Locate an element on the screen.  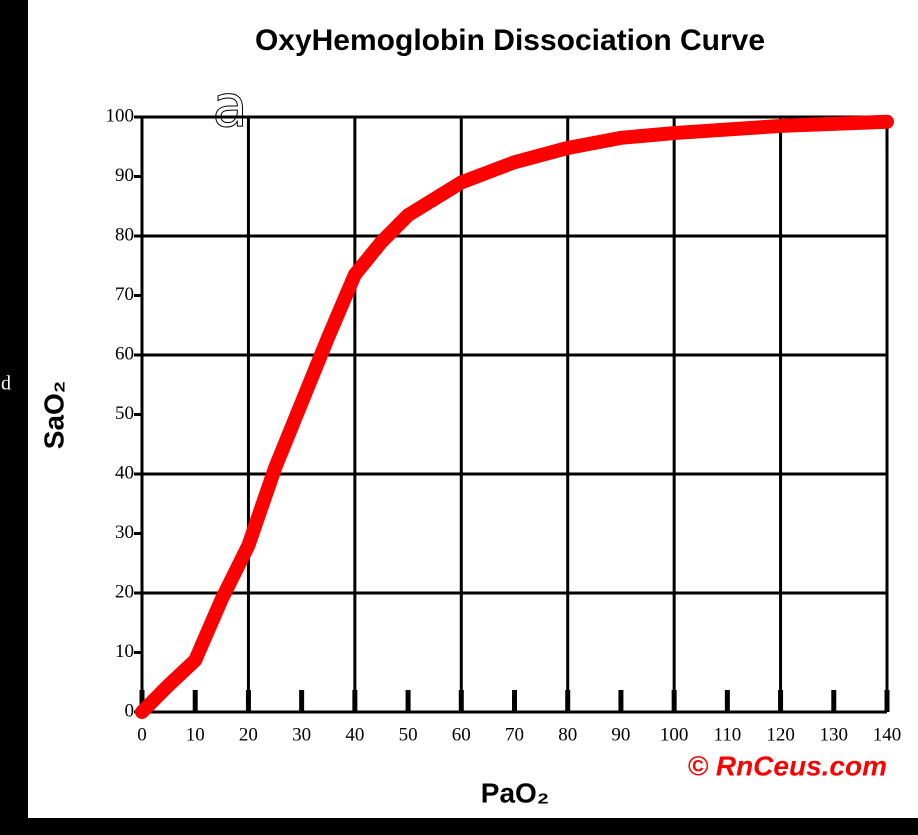
fragment: a is located at coordinates (230, 106).